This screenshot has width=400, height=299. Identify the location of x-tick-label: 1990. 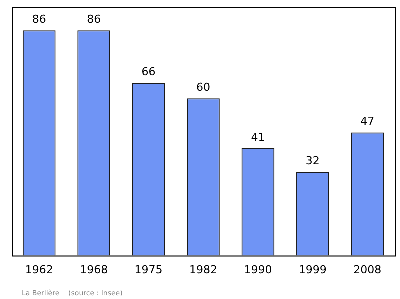
(258, 269).